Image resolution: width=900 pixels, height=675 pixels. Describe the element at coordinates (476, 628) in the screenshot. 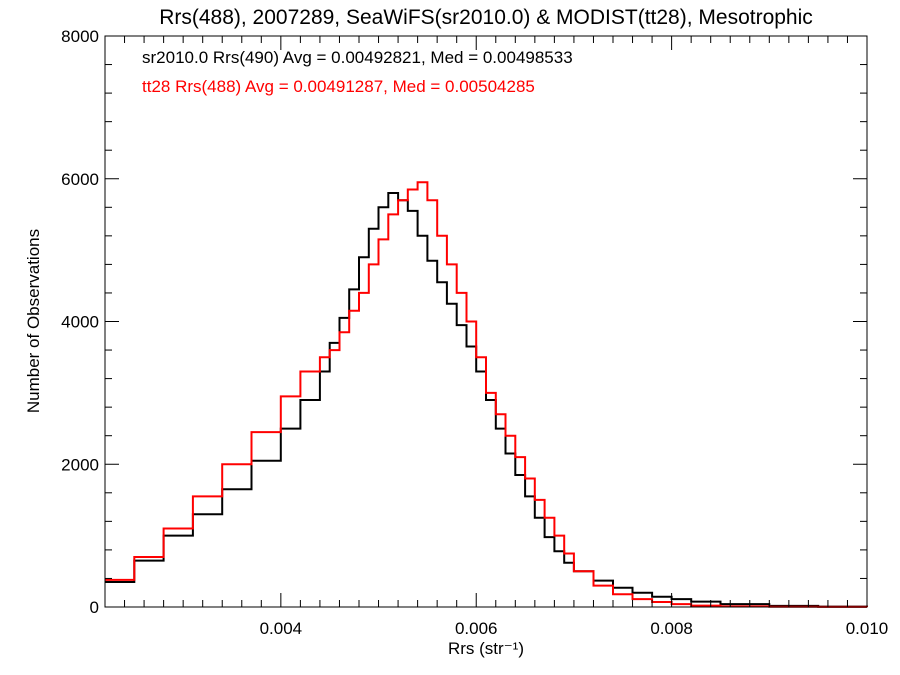

I see `x-tick-label: 0.006` at that location.